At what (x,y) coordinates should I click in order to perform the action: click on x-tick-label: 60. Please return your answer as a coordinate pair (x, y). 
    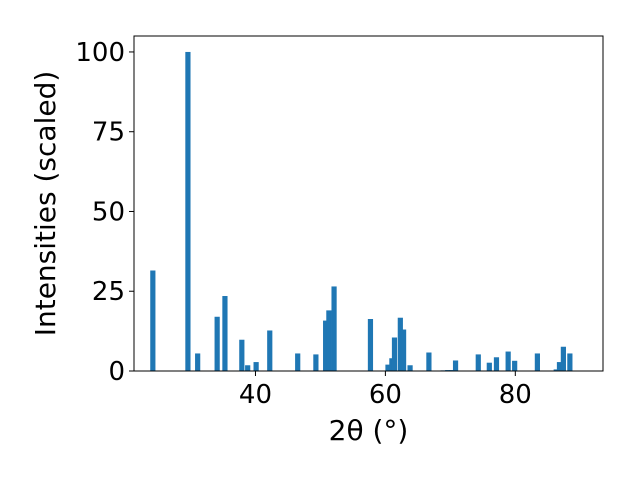
    Looking at the image, I should click on (385, 395).